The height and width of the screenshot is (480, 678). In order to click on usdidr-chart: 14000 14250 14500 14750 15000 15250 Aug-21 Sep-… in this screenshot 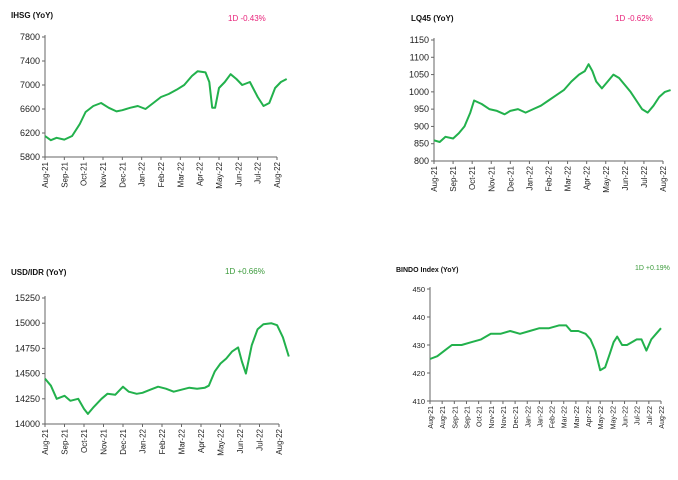, I will do `click(152, 374)`.